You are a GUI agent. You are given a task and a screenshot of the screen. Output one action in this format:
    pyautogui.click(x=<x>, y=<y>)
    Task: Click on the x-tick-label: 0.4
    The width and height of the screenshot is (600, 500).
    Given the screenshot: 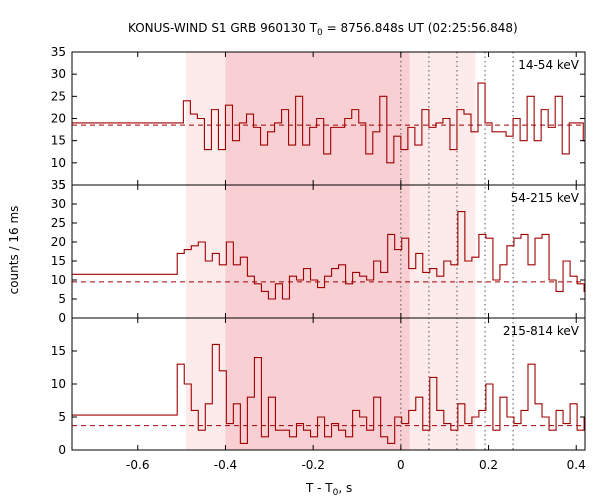 What is the action you would take?
    pyautogui.click(x=576, y=465)
    